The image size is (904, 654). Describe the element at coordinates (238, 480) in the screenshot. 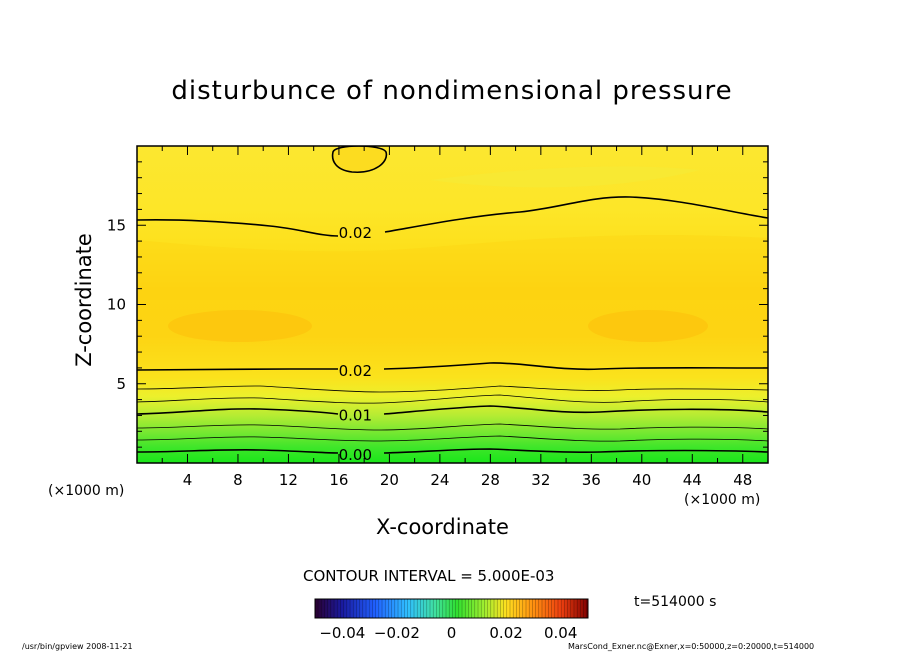

I see `x-tick-label: 8` at that location.